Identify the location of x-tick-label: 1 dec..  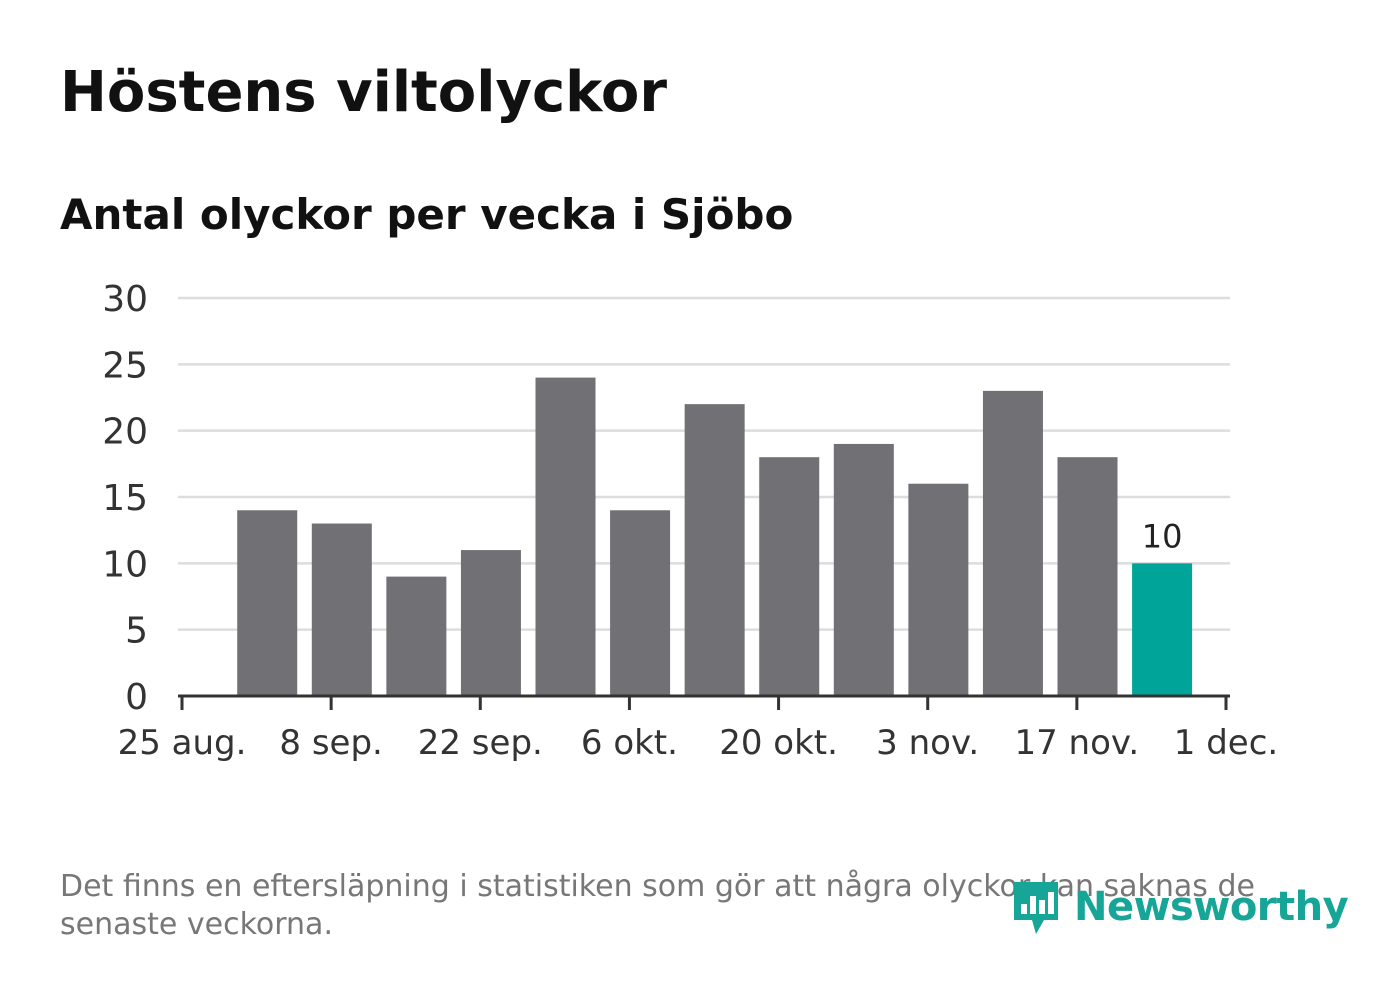
(1226, 743).